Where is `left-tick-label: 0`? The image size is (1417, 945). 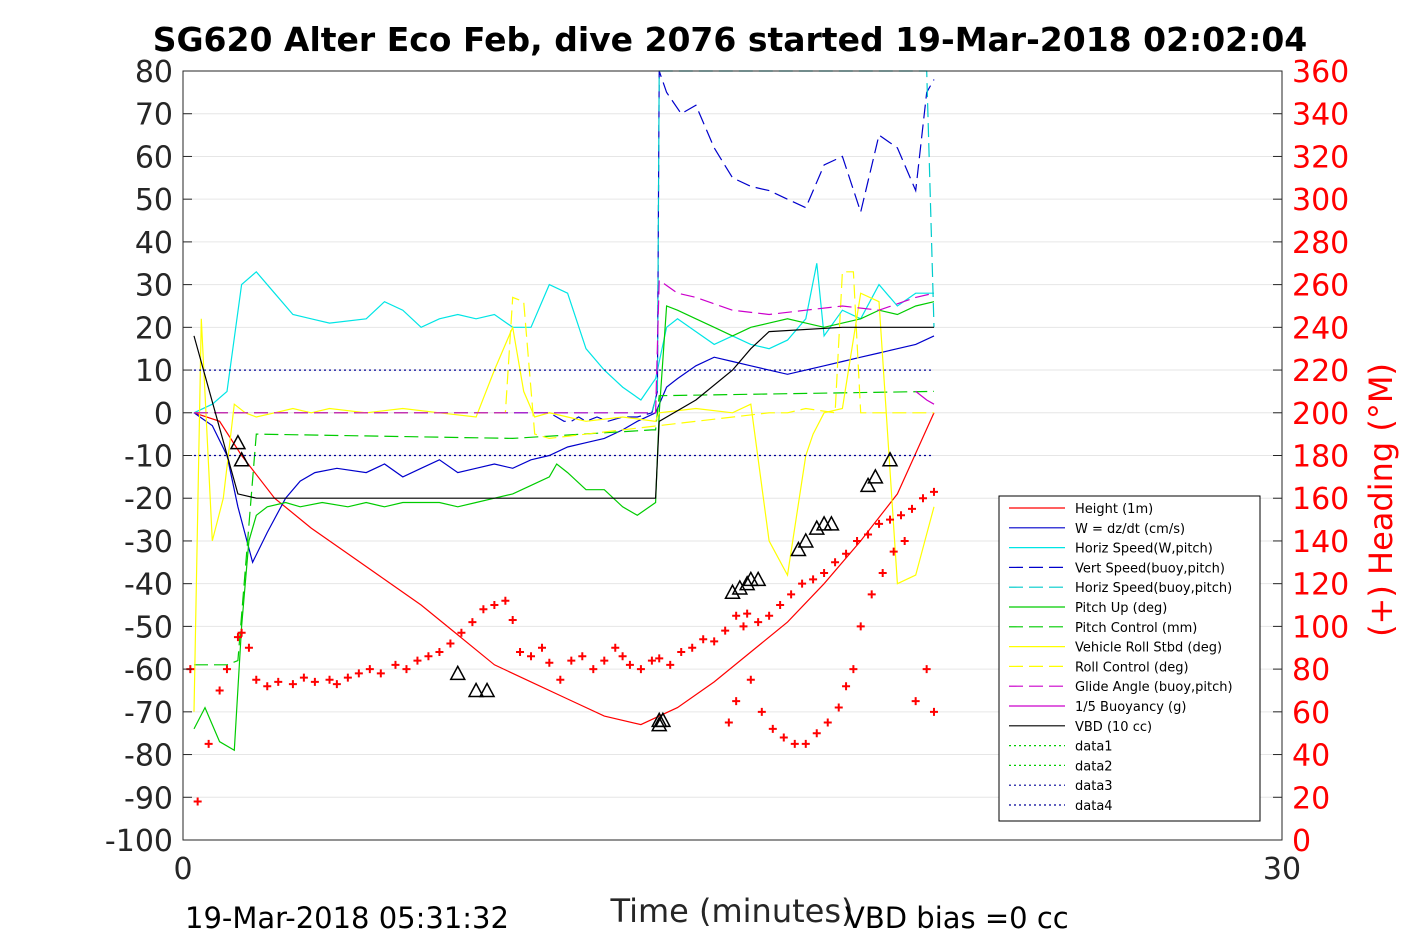
left-tick-label: 0 is located at coordinates (163, 414).